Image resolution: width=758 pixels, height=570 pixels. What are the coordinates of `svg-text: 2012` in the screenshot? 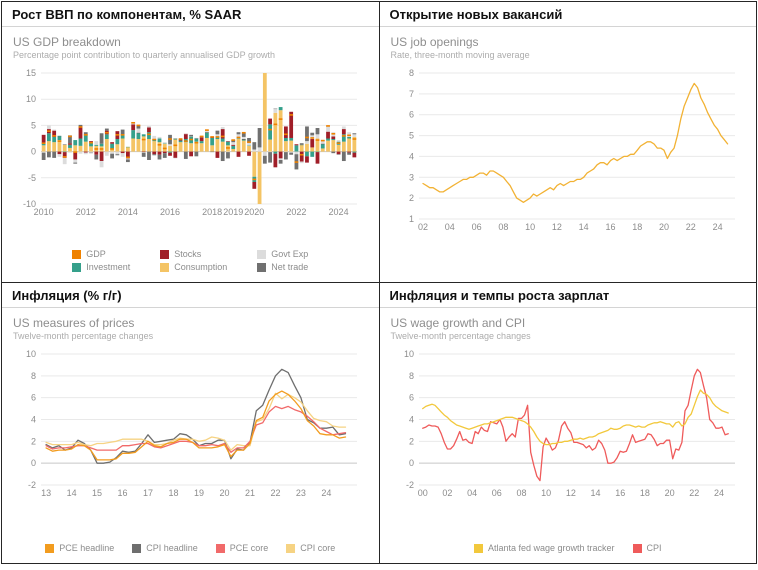 It's located at (86, 212).